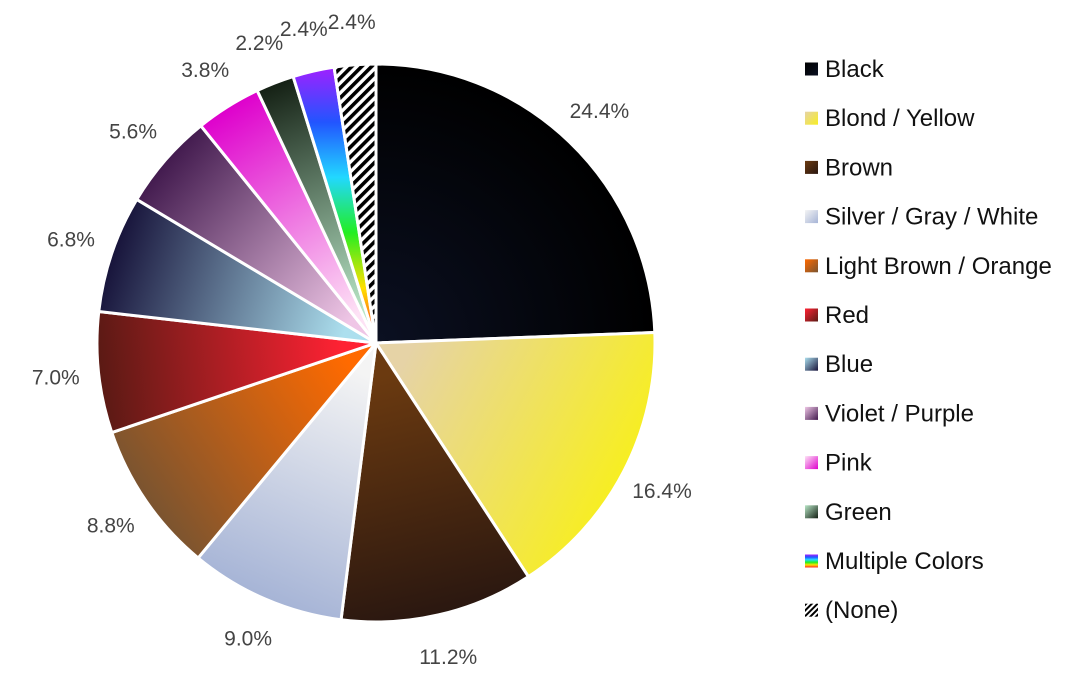  What do you see at coordinates (515, 203) in the screenshot?
I see `pie-slice-black` at bounding box center [515, 203].